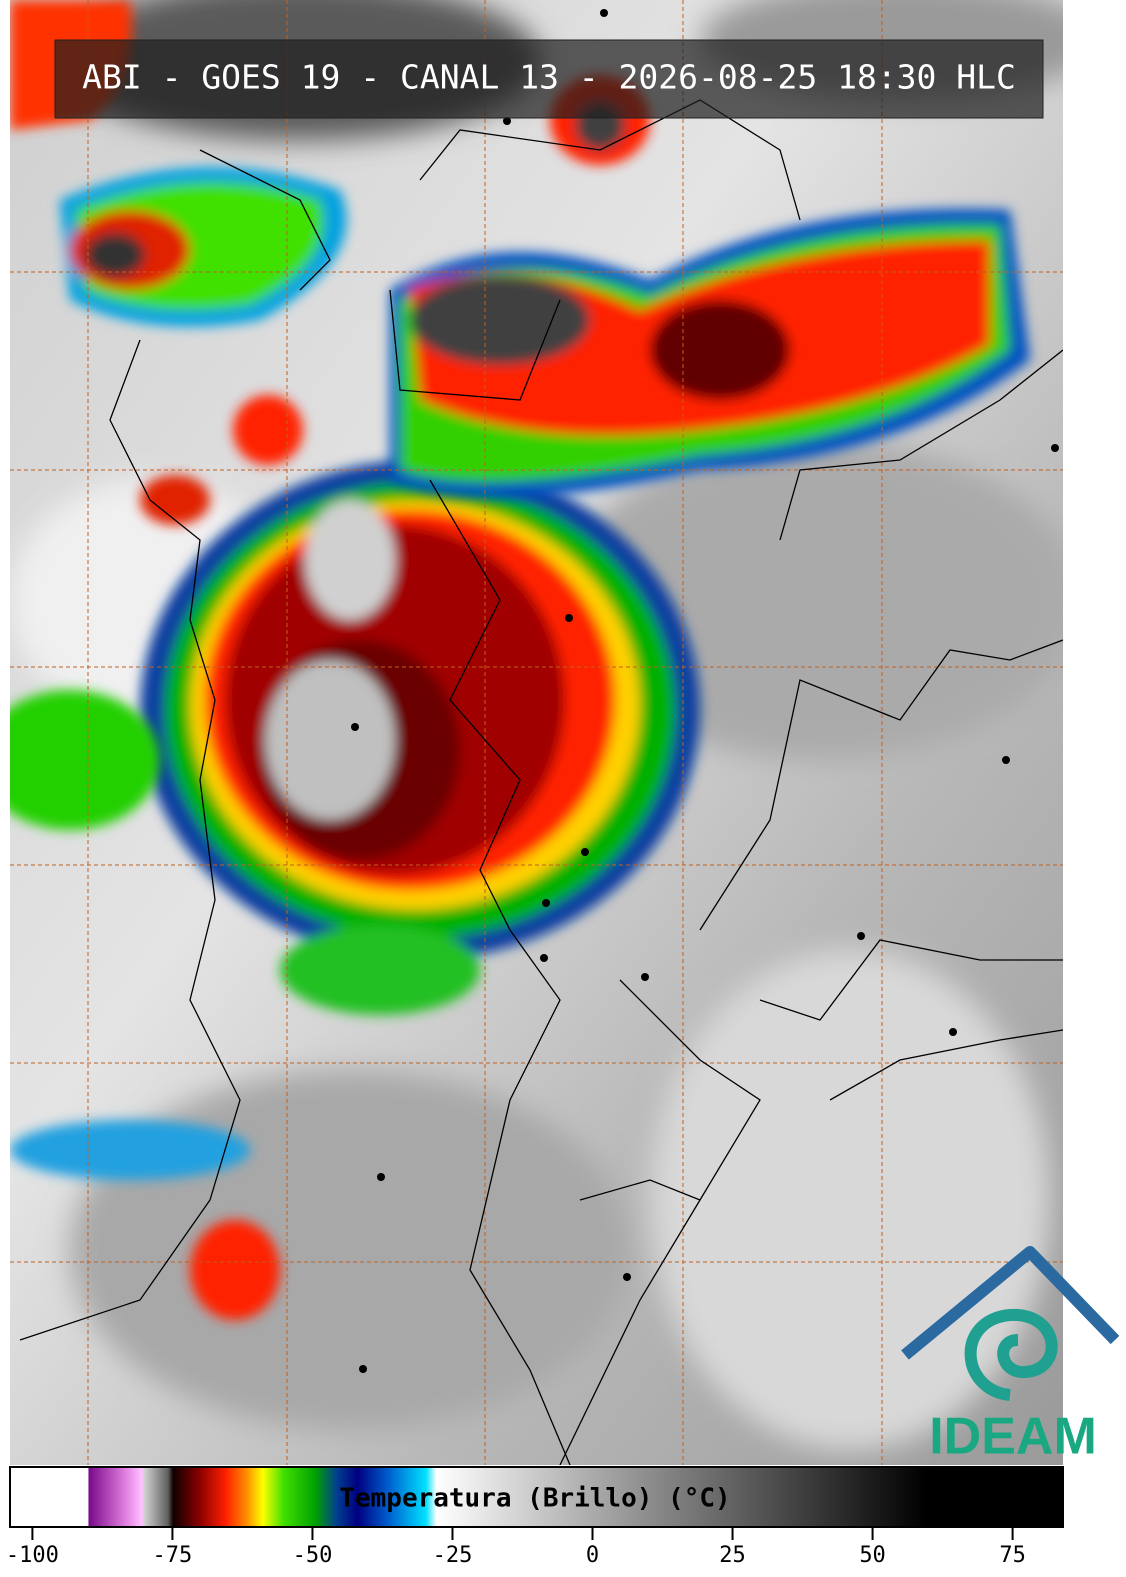  Describe the element at coordinates (453, 1555) in the screenshot. I see `tick-label: -25` at that location.